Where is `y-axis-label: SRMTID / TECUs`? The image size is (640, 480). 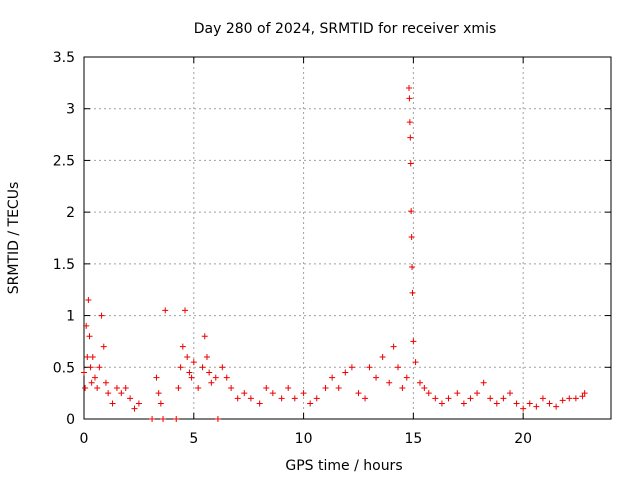
y-axis-label: SRMTID / TECUs is located at coordinates (14, 238).